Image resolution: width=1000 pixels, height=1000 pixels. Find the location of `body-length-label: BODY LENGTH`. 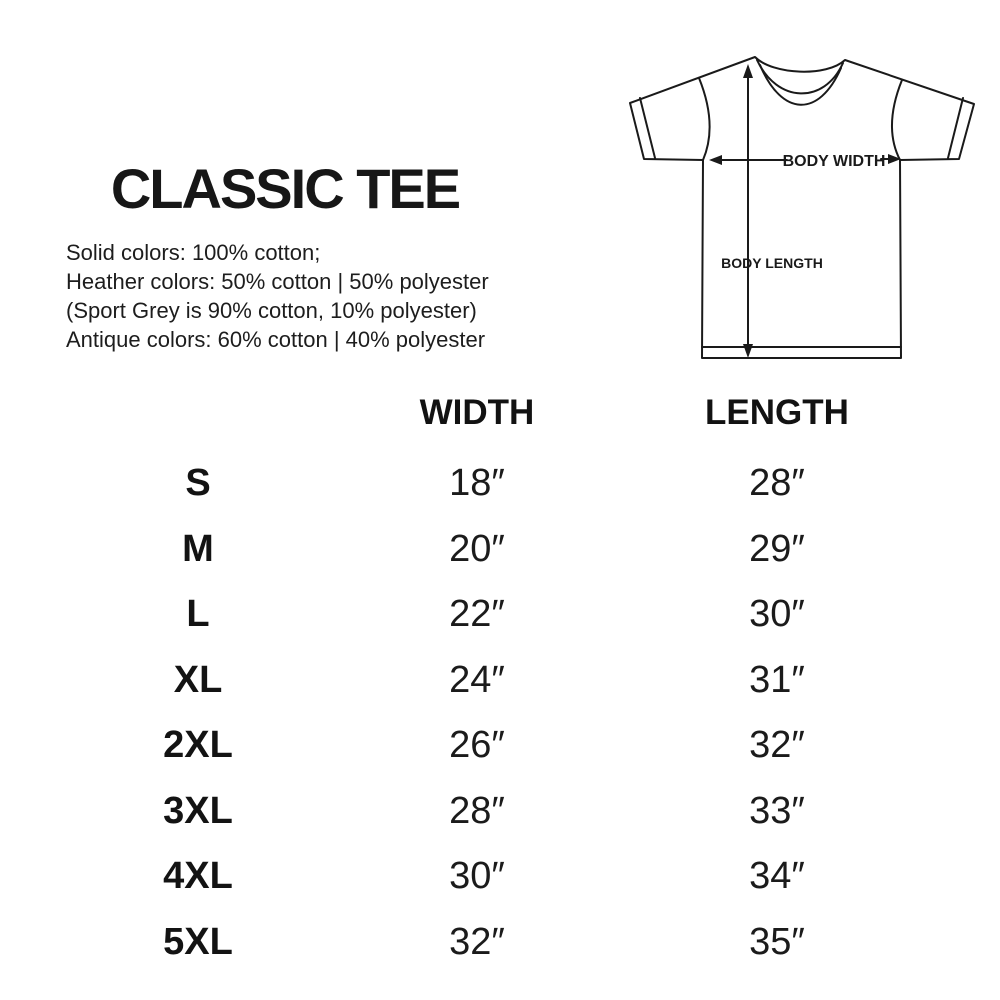

body-length-label: BODY LENGTH is located at coordinates (772, 263).